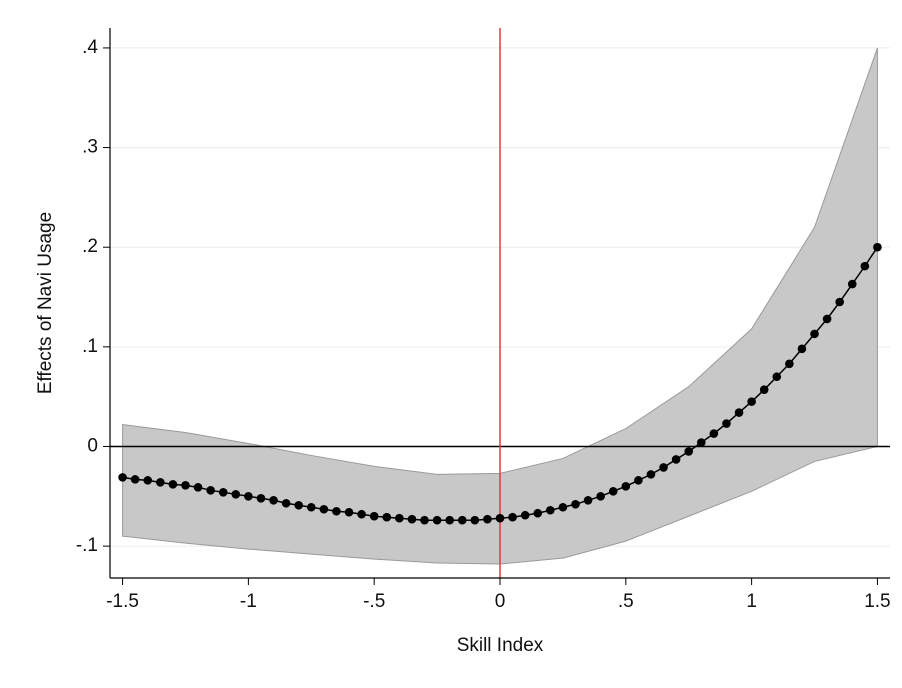 This screenshot has width=902, height=688. What do you see at coordinates (45, 303) in the screenshot?
I see `y-axis-label: Effects of Navi Usage` at bounding box center [45, 303].